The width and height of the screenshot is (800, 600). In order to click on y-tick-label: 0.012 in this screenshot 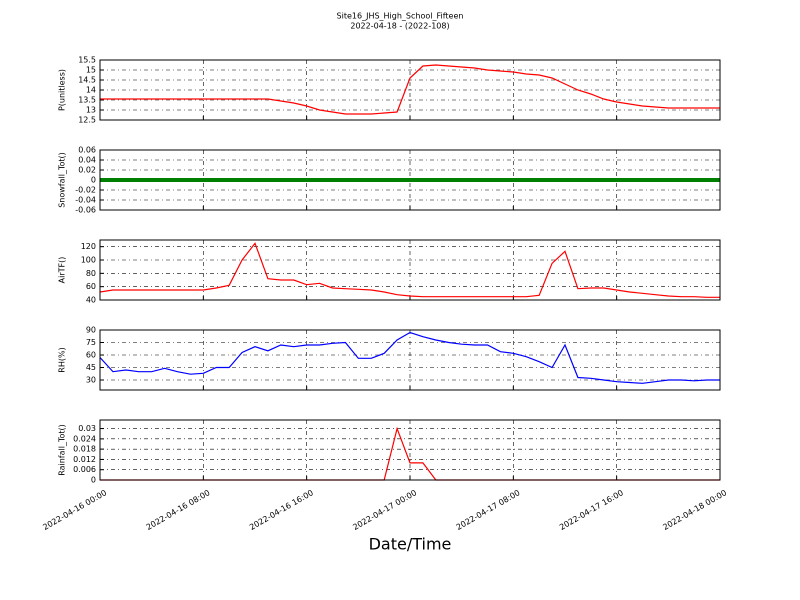, I will do `click(84, 459)`.